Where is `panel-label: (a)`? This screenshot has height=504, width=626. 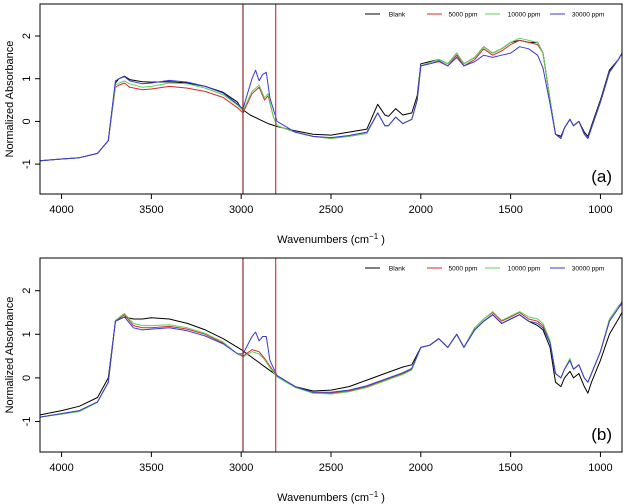
panel-label: (a) is located at coordinates (601, 176).